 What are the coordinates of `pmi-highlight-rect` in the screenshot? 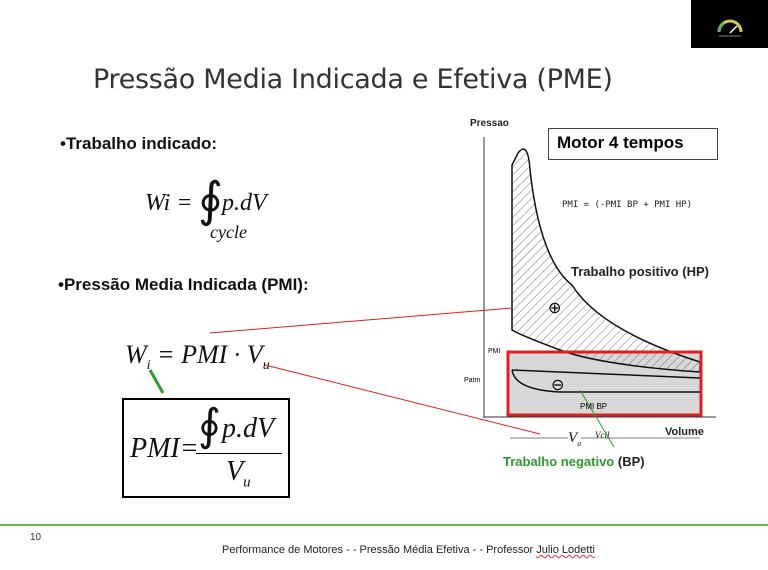 It's located at (604, 383).